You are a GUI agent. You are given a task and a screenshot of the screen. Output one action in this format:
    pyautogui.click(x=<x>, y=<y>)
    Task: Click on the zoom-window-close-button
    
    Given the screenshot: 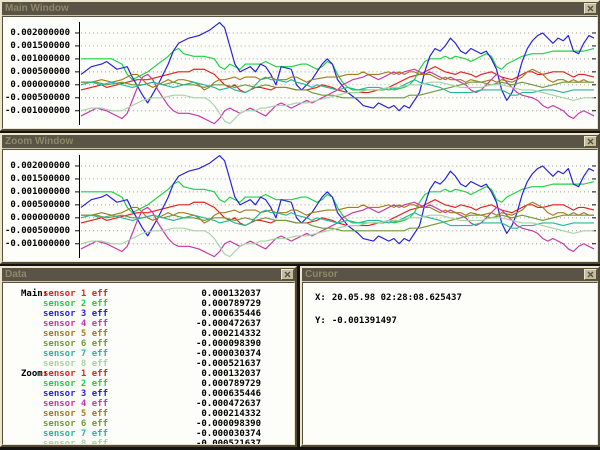 What is the action you would take?
    pyautogui.click(x=590, y=141)
    